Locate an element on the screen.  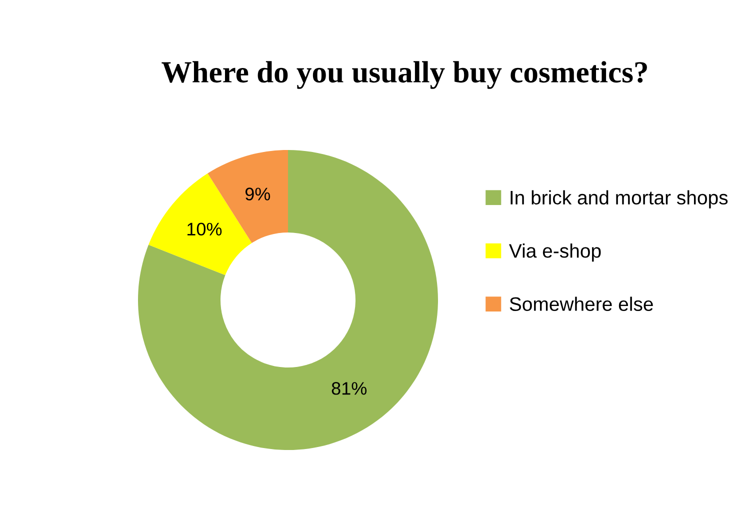
legend-label: Somewhere else is located at coordinates (581, 303).